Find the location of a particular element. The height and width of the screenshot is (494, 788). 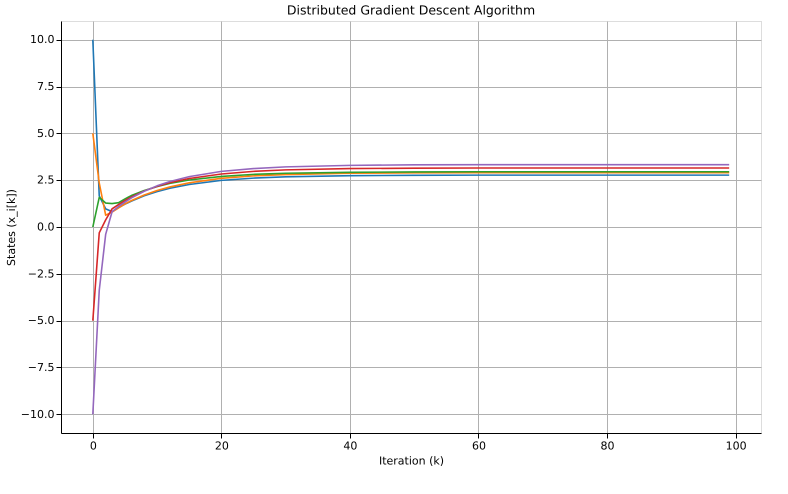

y-tick-label: 2.5 is located at coordinates (45, 180).